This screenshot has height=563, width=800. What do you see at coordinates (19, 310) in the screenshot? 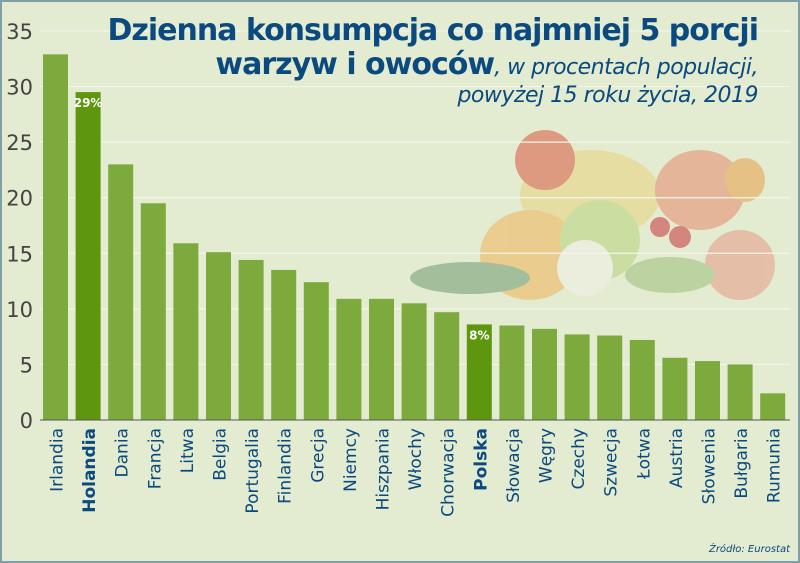
I see `y-tick-label: 10` at bounding box center [19, 310].